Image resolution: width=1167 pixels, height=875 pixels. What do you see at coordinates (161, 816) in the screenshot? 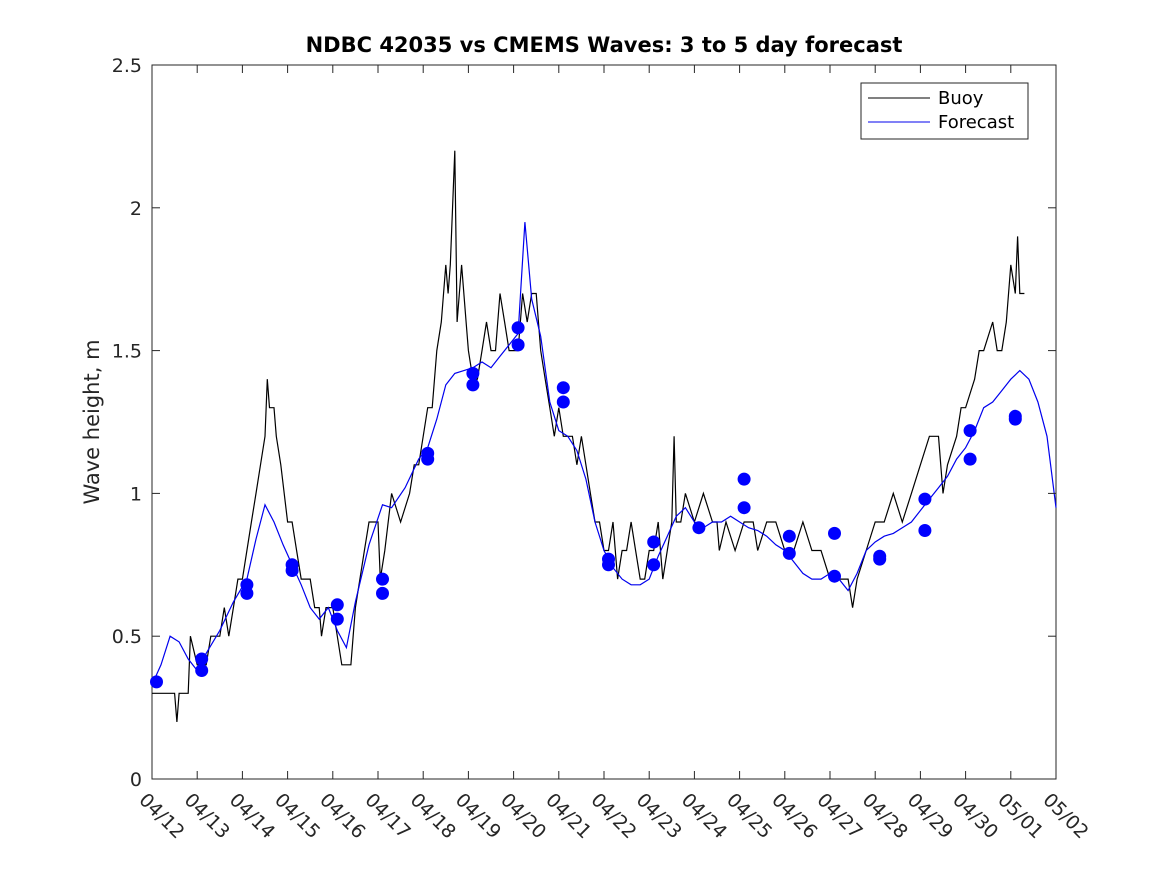
I see `x-tick-label: 04/12` at bounding box center [161, 816].